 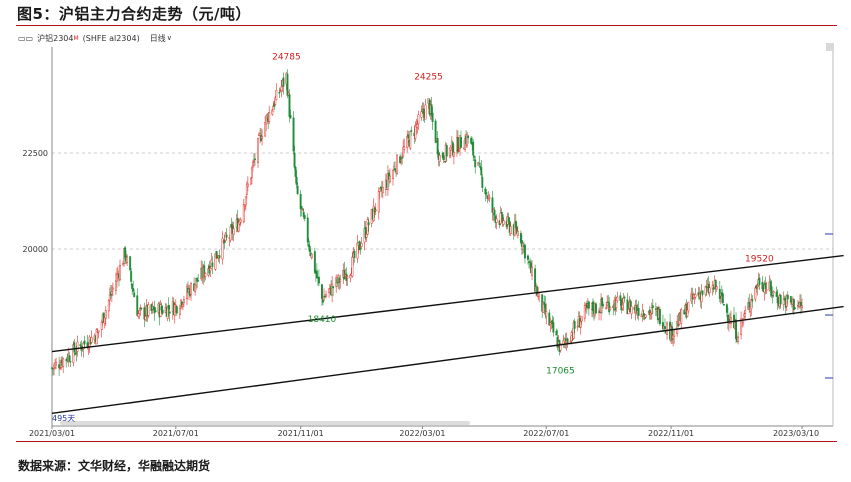 What do you see at coordinates (35, 249) in the screenshot?
I see `y-tick-label: 20000` at bounding box center [35, 249].